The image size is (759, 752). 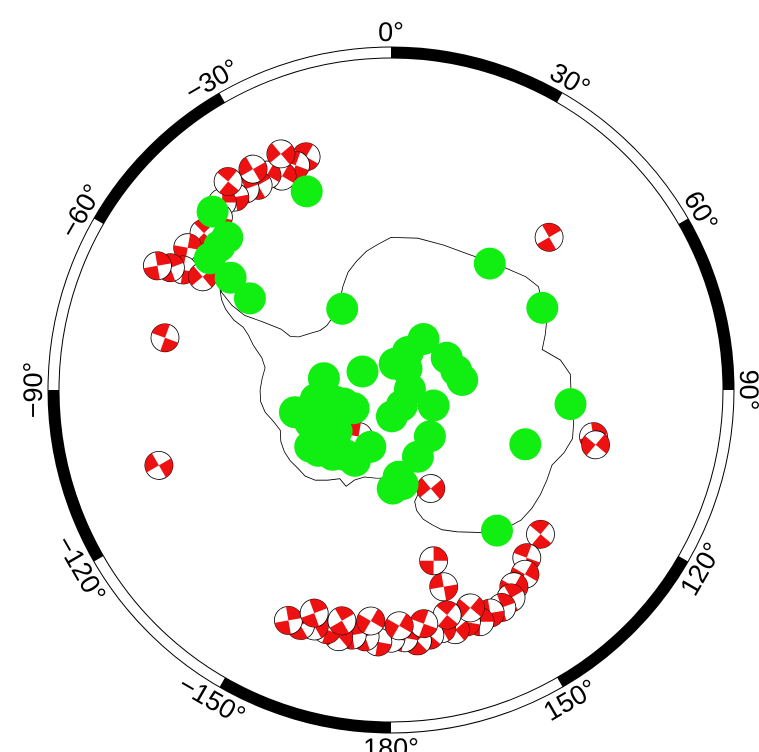 What do you see at coordinates (33, 390) in the screenshot?
I see `longitude-label: −90°` at bounding box center [33, 390].